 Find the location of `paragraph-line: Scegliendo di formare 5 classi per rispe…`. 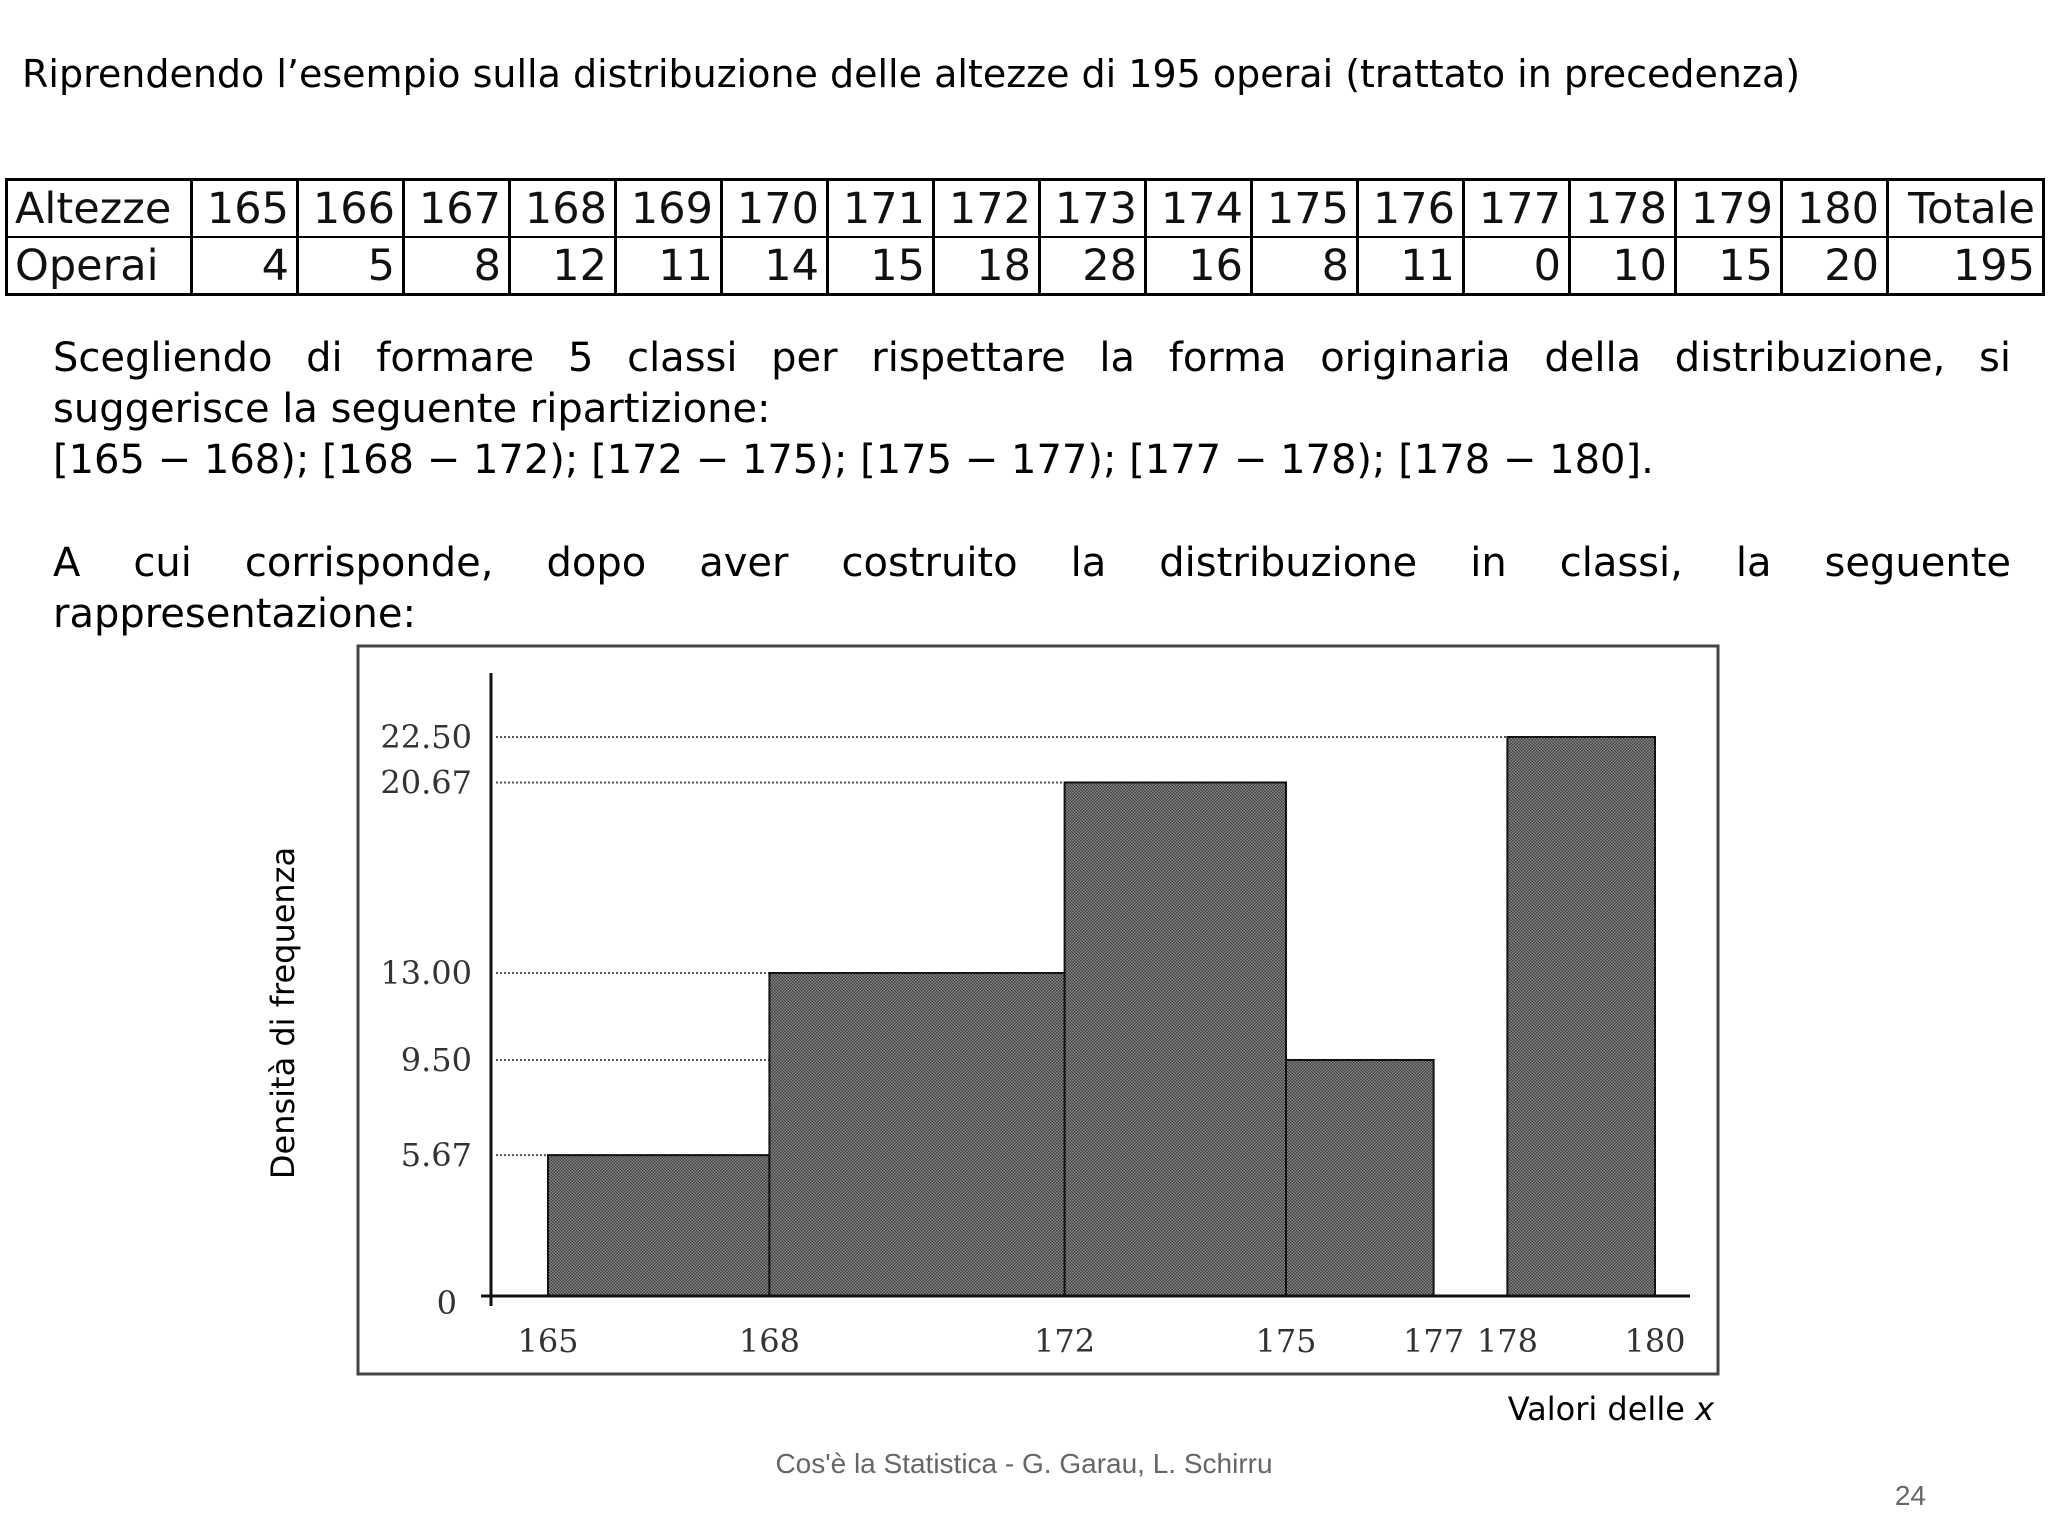

paragraph-line: Scegliendo di formare 5 classi per rispe… is located at coordinates (1032, 358).